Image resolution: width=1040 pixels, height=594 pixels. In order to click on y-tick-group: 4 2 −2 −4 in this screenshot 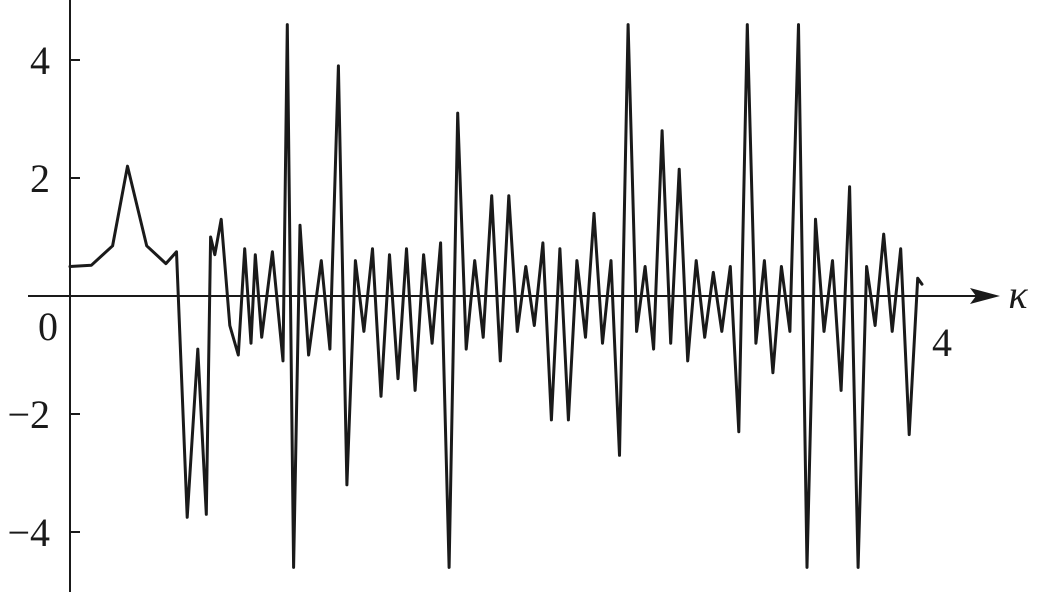, I will do `click(43, 296)`.